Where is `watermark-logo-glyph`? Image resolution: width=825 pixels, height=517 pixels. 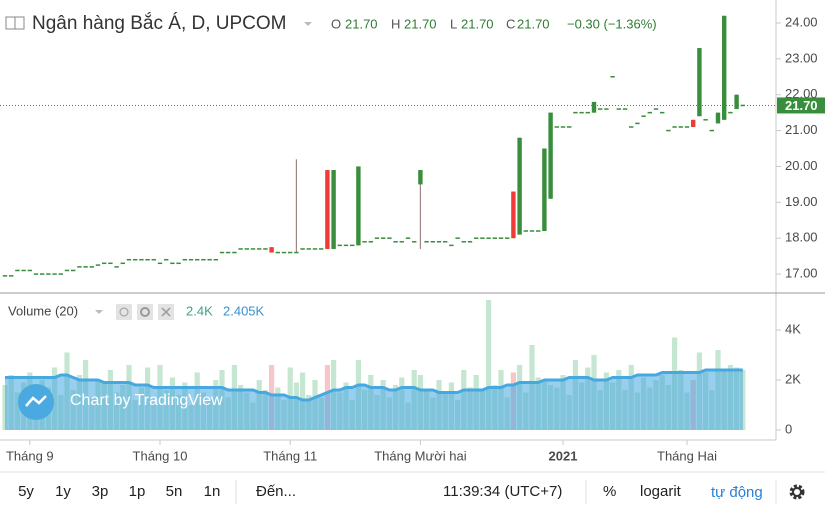
watermark-logo-glyph is located at coordinates (36, 401).